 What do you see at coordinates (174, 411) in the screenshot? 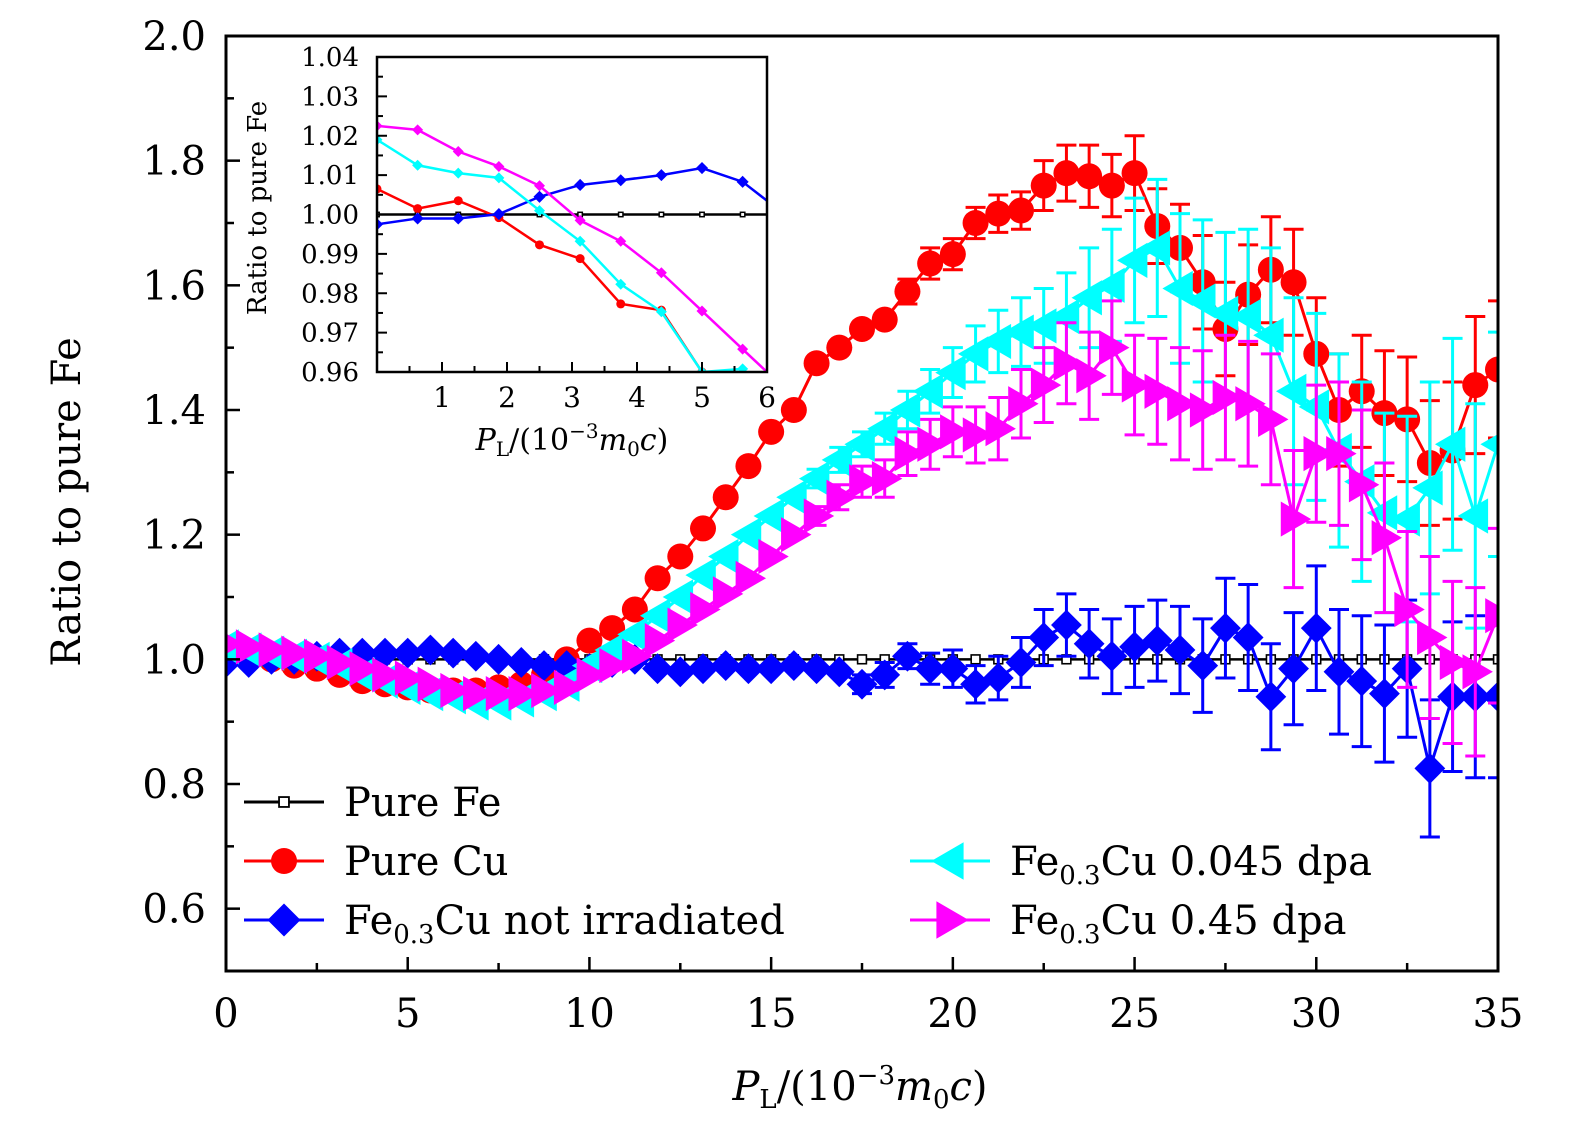
I see `y-tick-label: 1.4` at bounding box center [174, 411].